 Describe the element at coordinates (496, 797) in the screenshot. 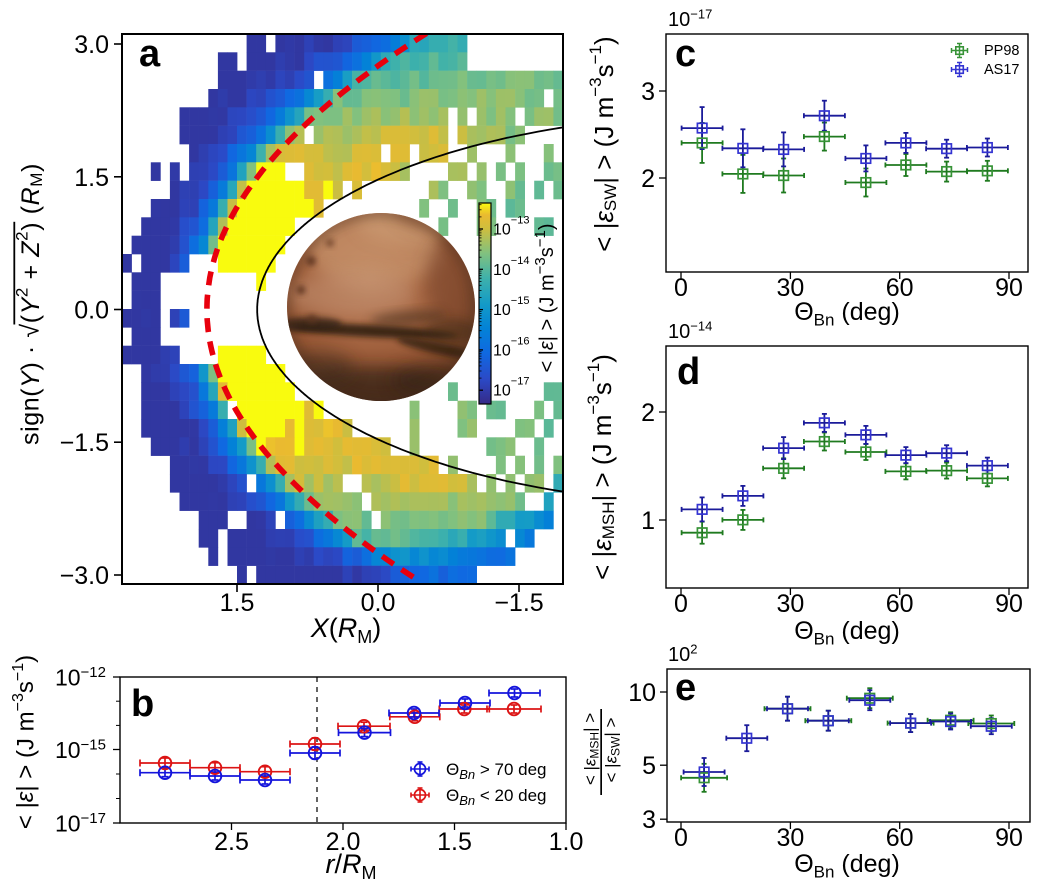

I see `svg-text: ΘBn < 20 deg` at that location.